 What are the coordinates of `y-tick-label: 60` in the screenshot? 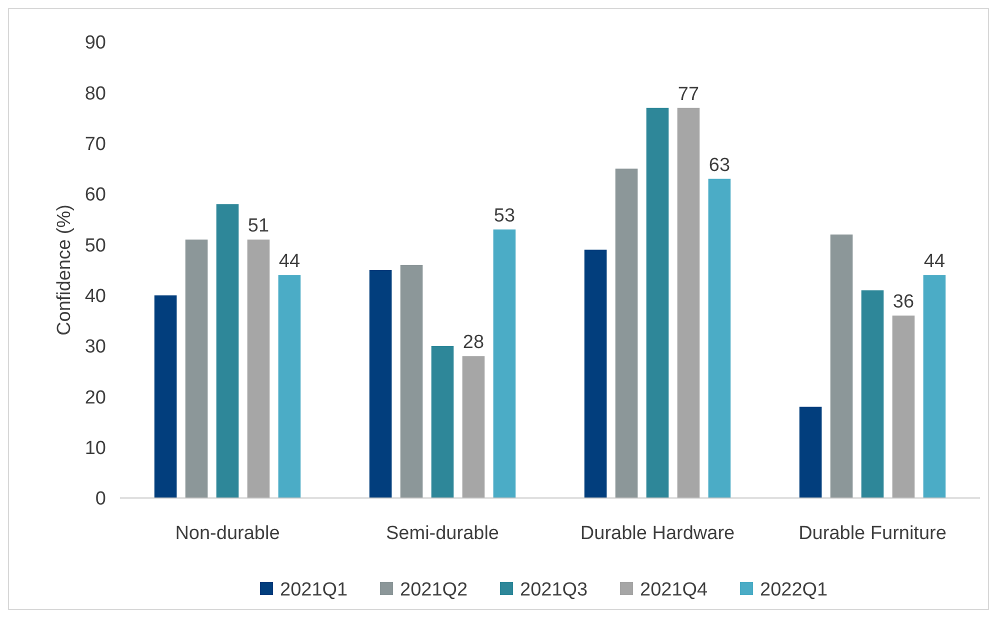 It's located at (95, 195).